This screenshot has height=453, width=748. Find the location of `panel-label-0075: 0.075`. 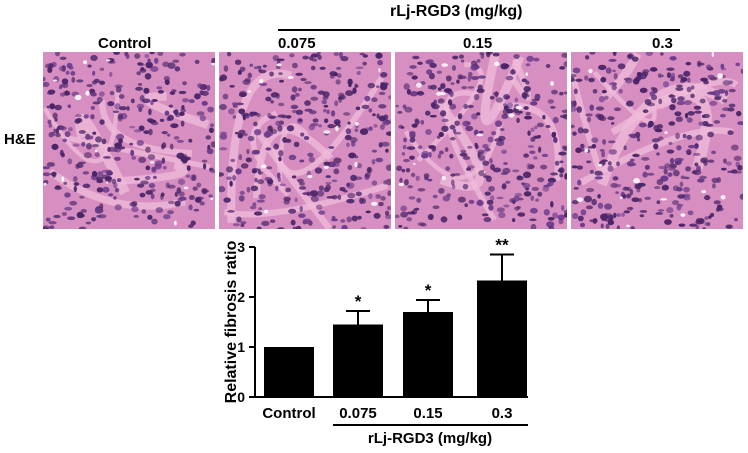

panel-label-0075: 0.075 is located at coordinates (297, 43).